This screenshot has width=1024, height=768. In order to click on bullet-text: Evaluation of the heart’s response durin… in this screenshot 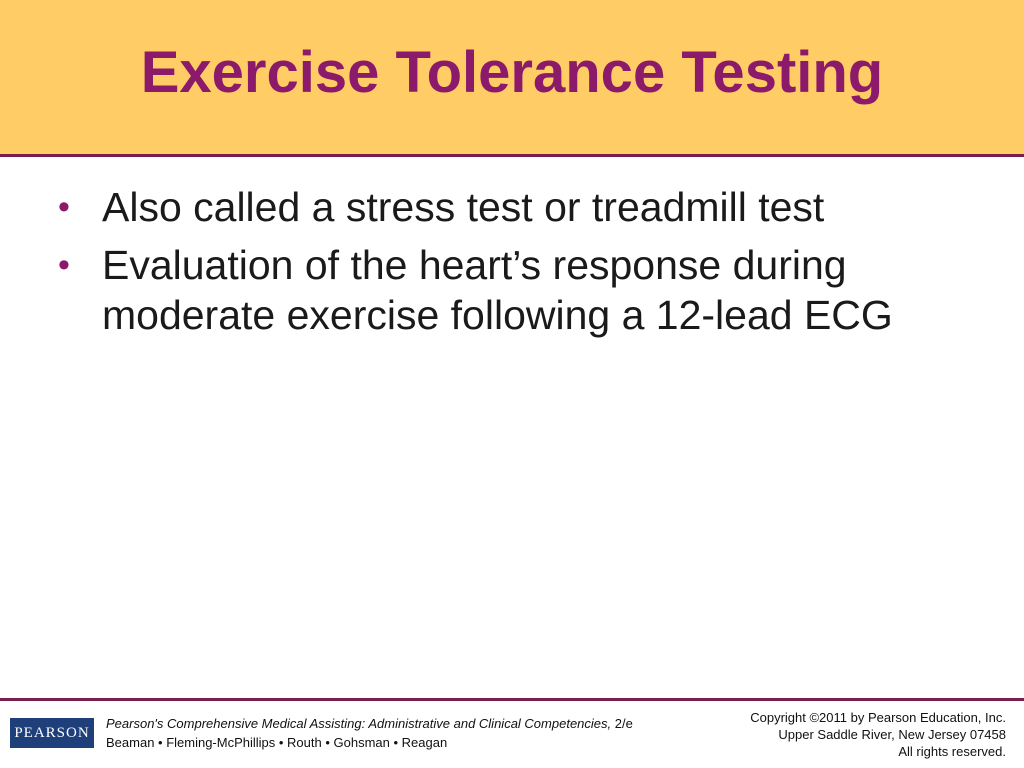, I will do `click(497, 290)`.